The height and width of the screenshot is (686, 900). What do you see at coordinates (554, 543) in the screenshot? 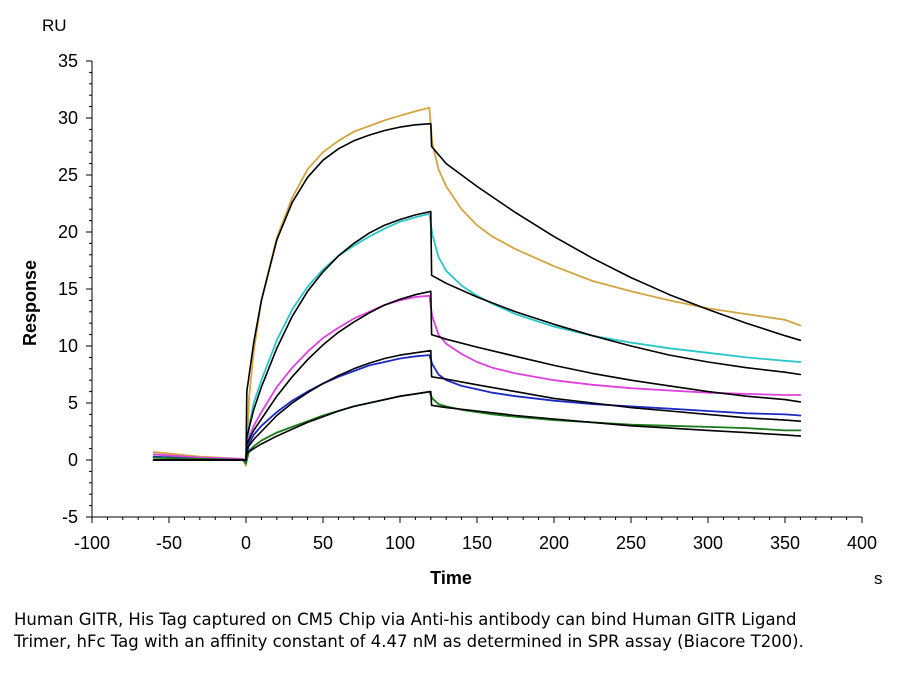
I see `x-tick-label: 200` at bounding box center [554, 543].